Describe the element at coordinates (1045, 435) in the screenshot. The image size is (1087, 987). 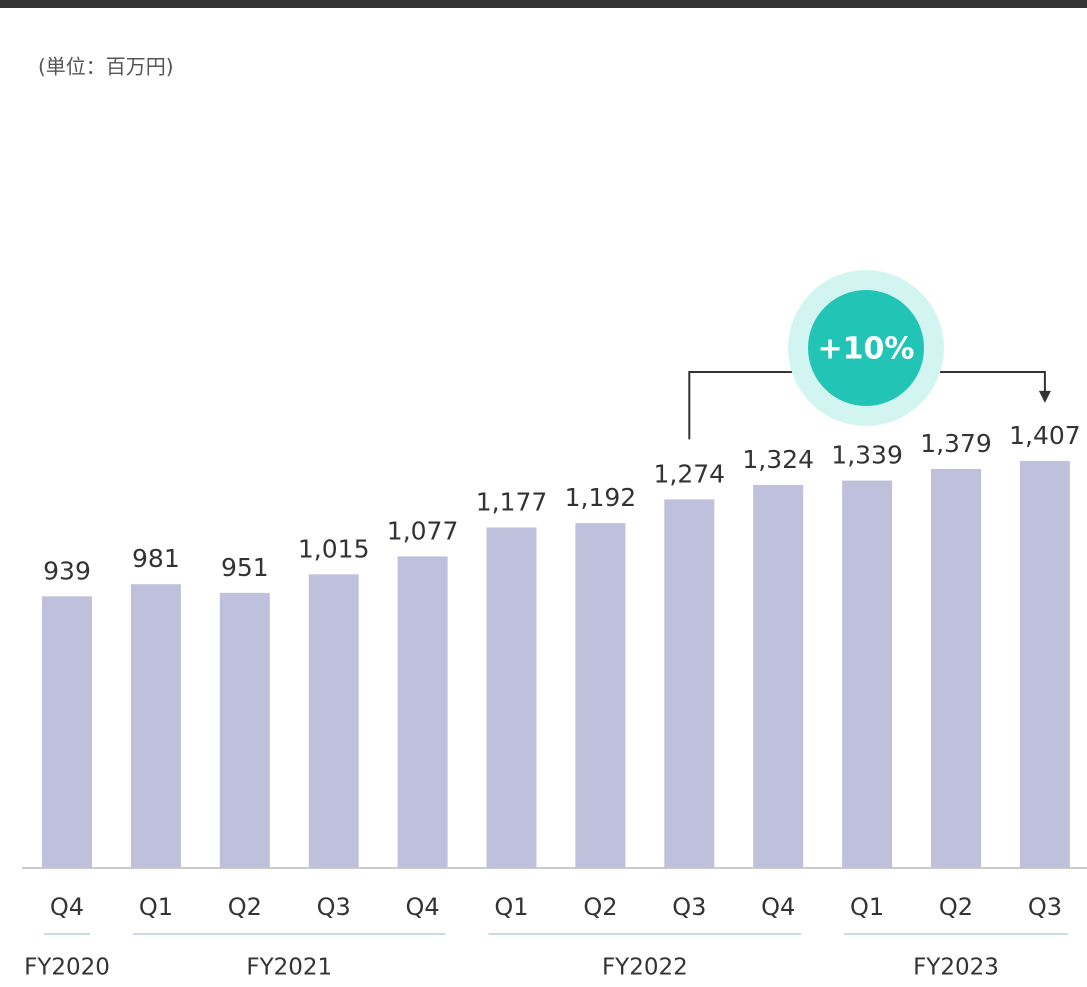
I see `value-label: 1,407` at that location.